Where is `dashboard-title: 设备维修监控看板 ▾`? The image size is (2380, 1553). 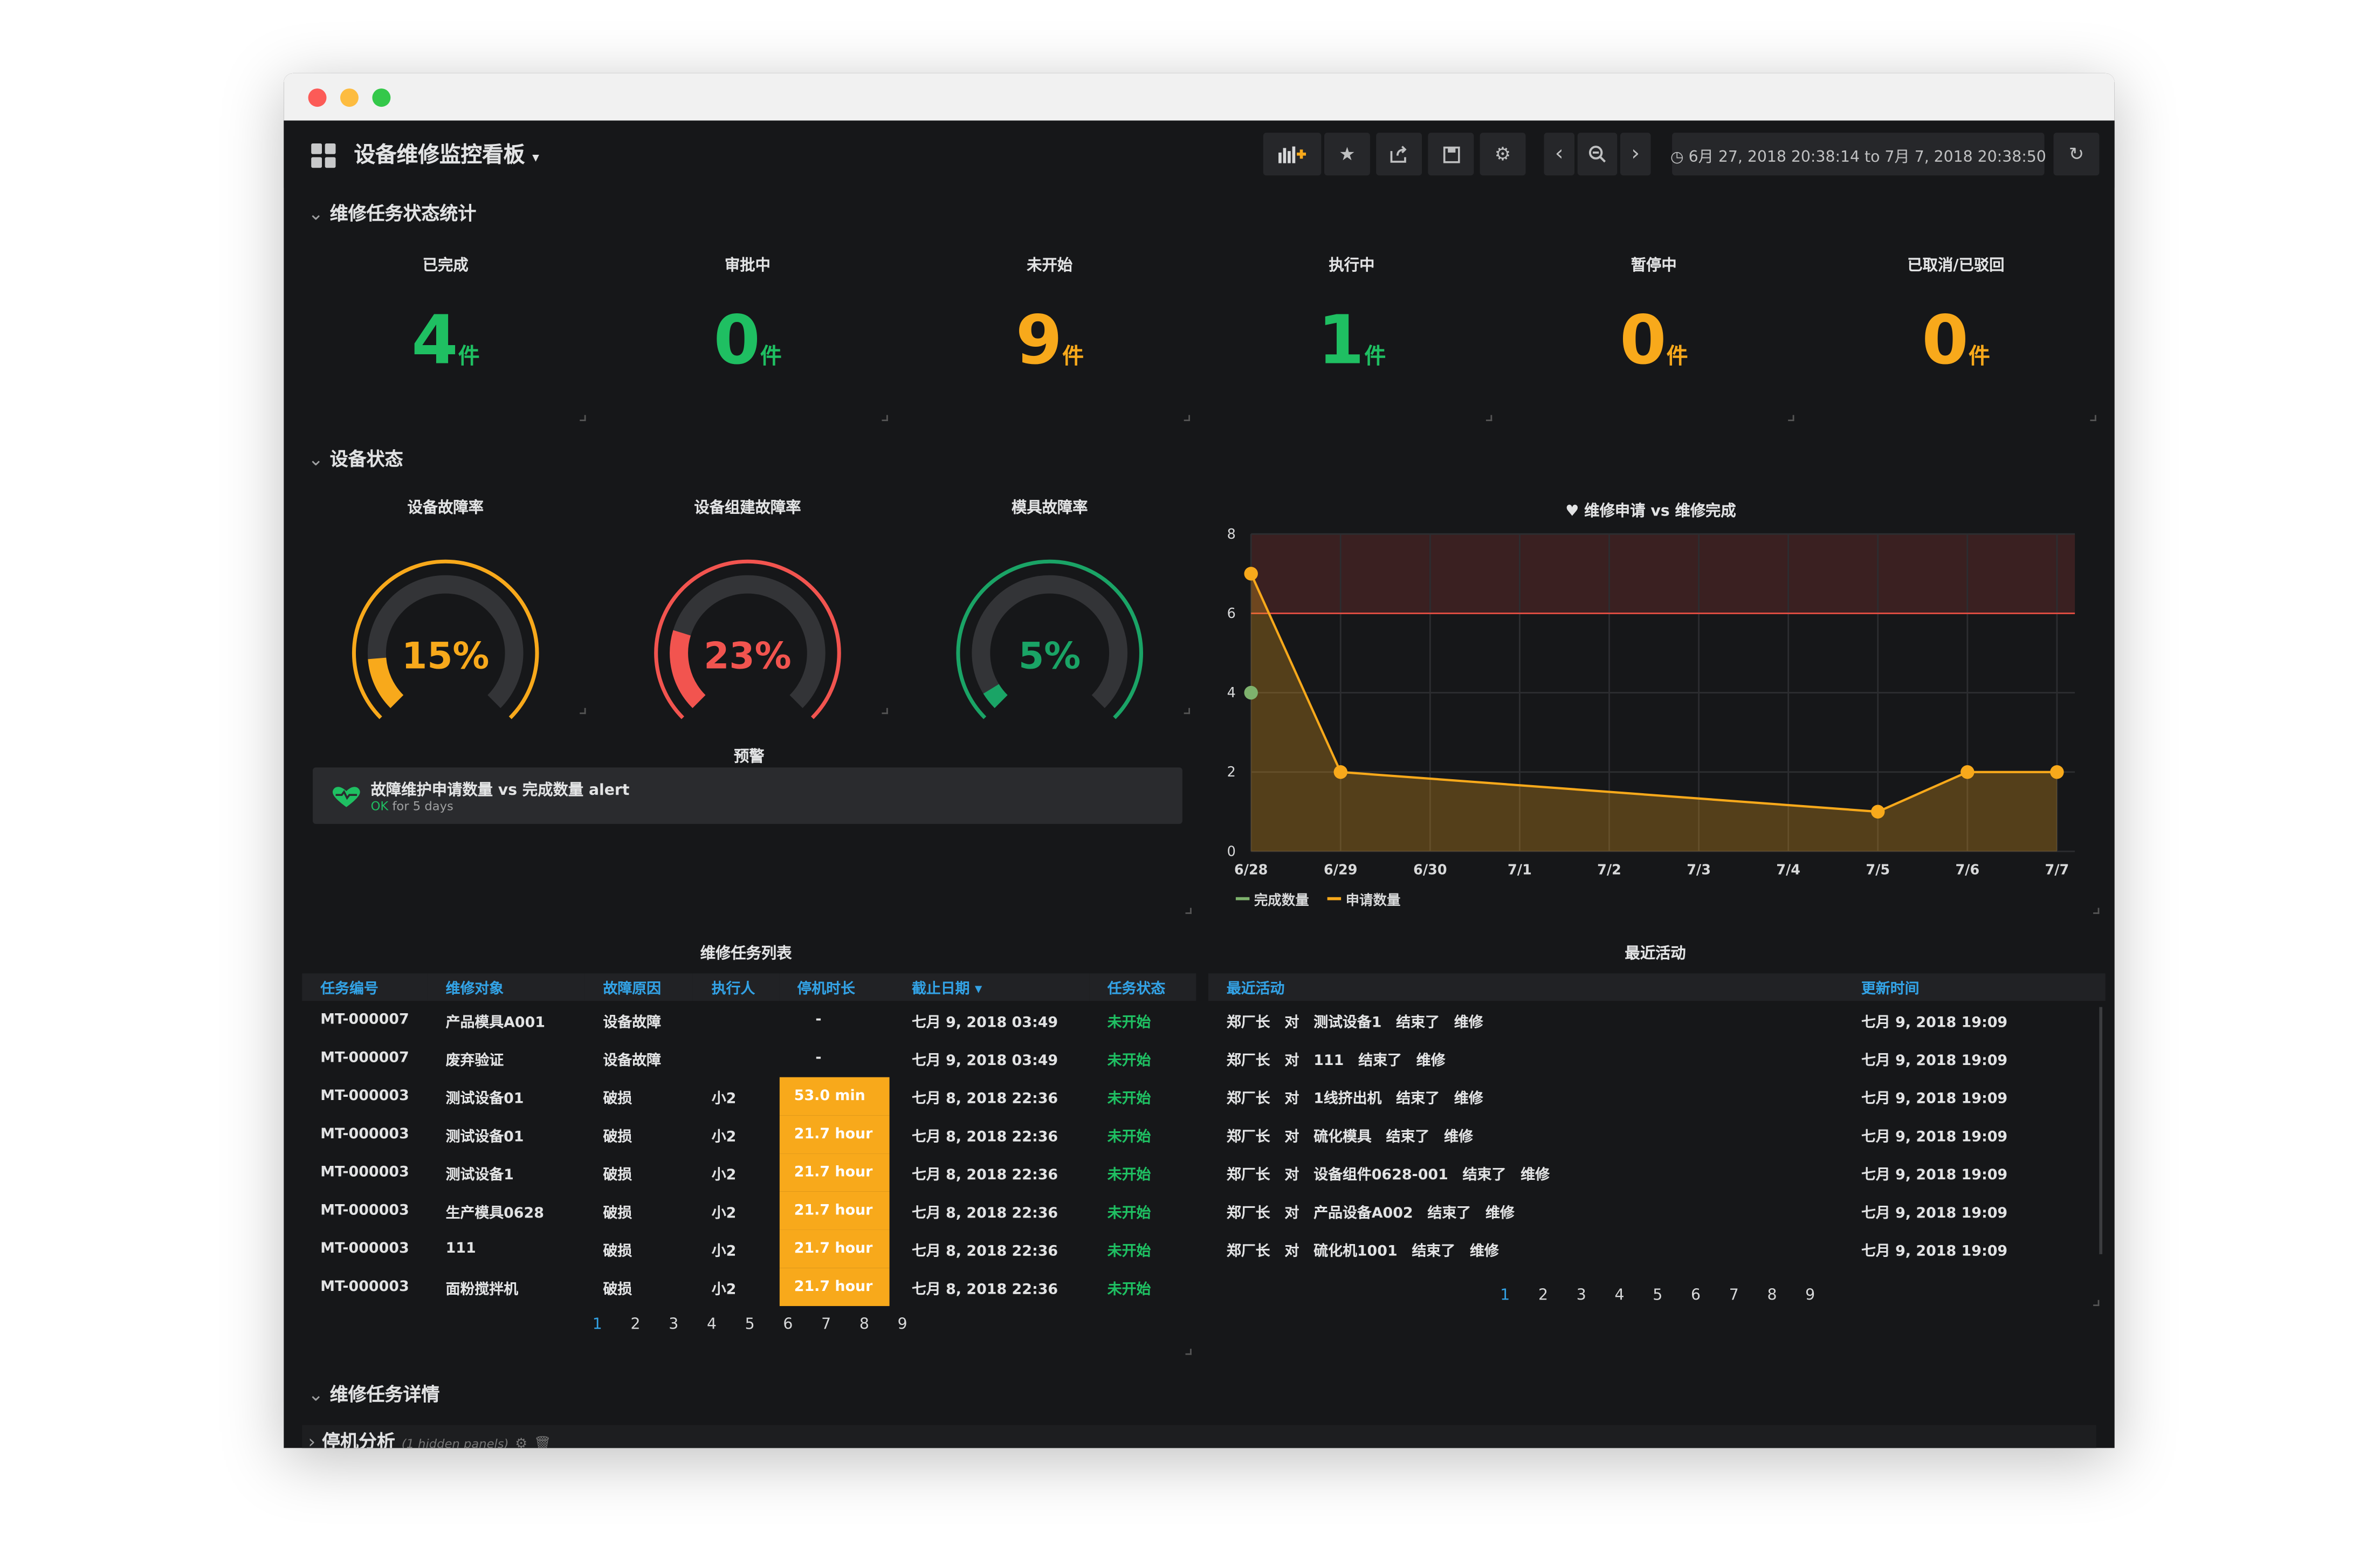
dashboard-title: 设备维修监控看板 ▾ is located at coordinates (446, 154).